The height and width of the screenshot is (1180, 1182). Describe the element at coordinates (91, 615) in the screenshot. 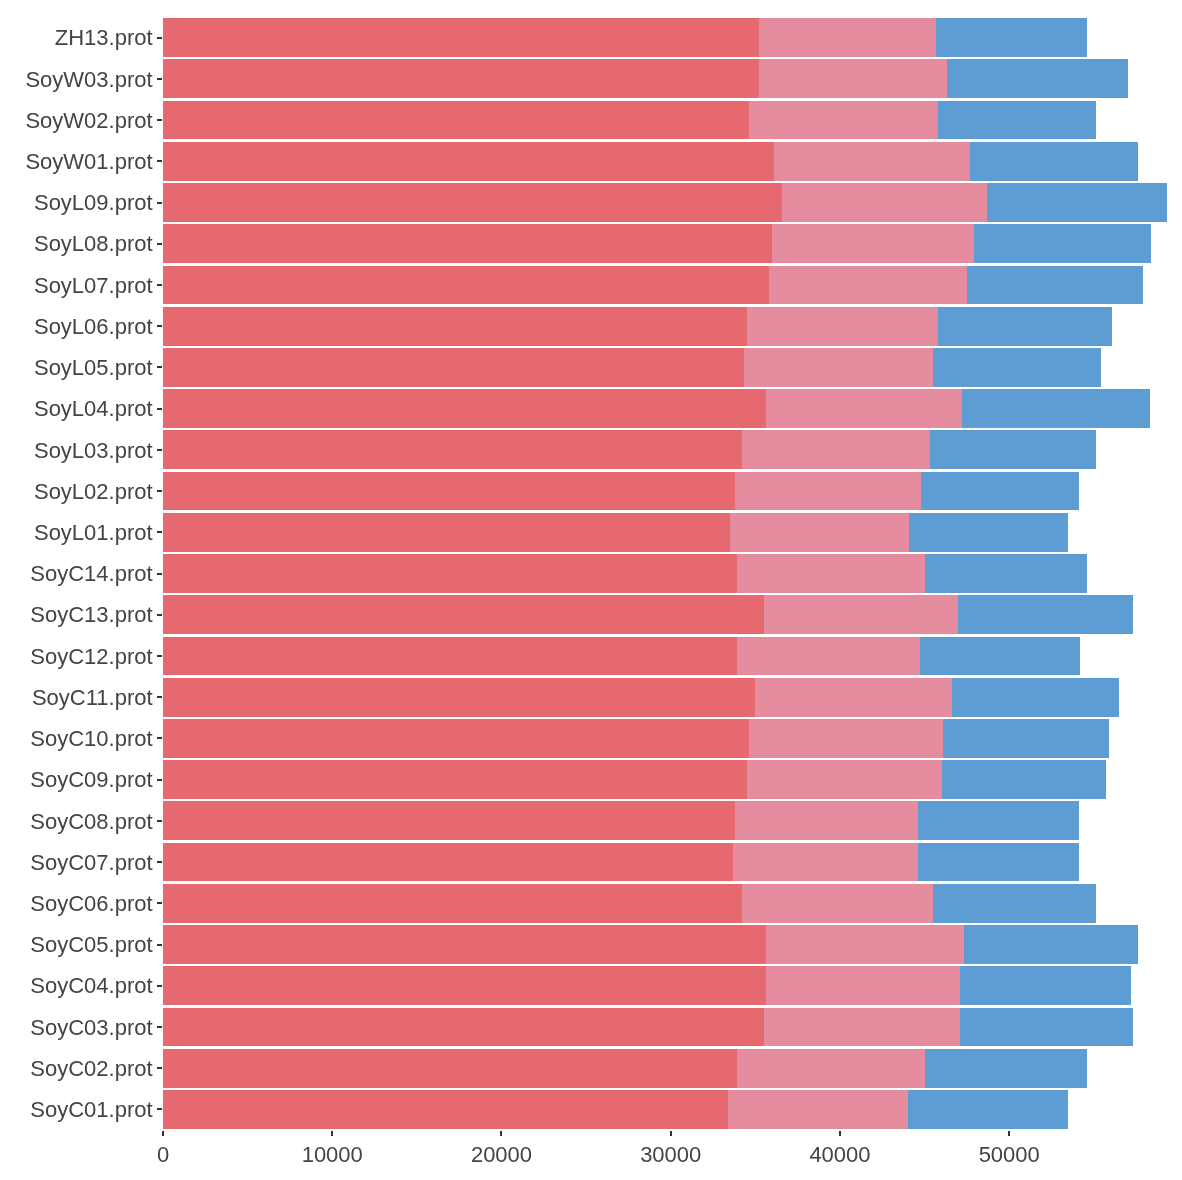

I see `y-tick-label: SoyC13.prot` at that location.